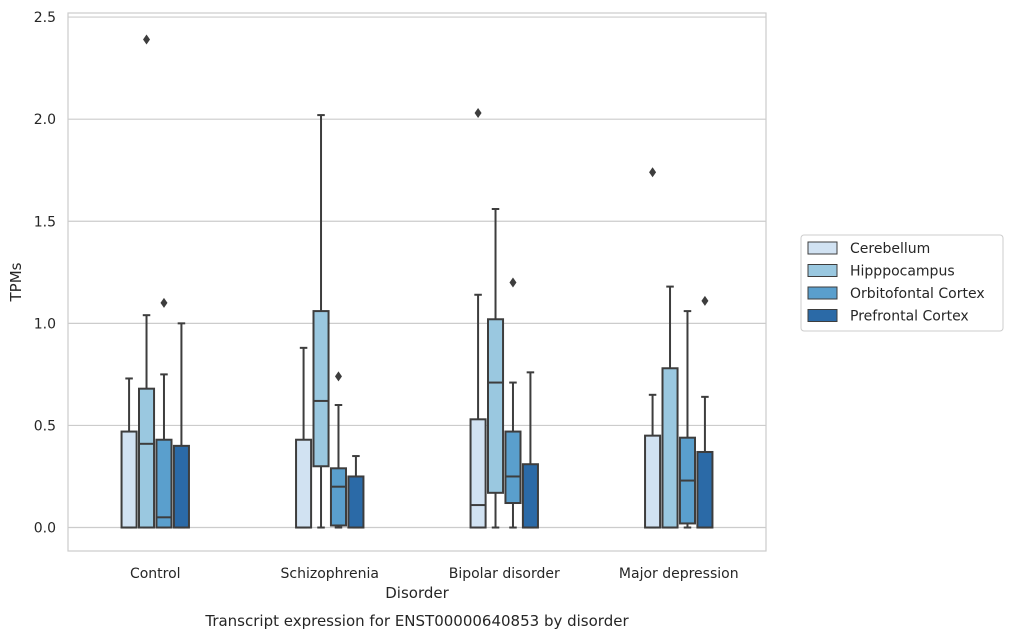 The image size is (1014, 638). What do you see at coordinates (504, 574) in the screenshot?
I see `x-tick-label: Bipolar disorder` at bounding box center [504, 574].